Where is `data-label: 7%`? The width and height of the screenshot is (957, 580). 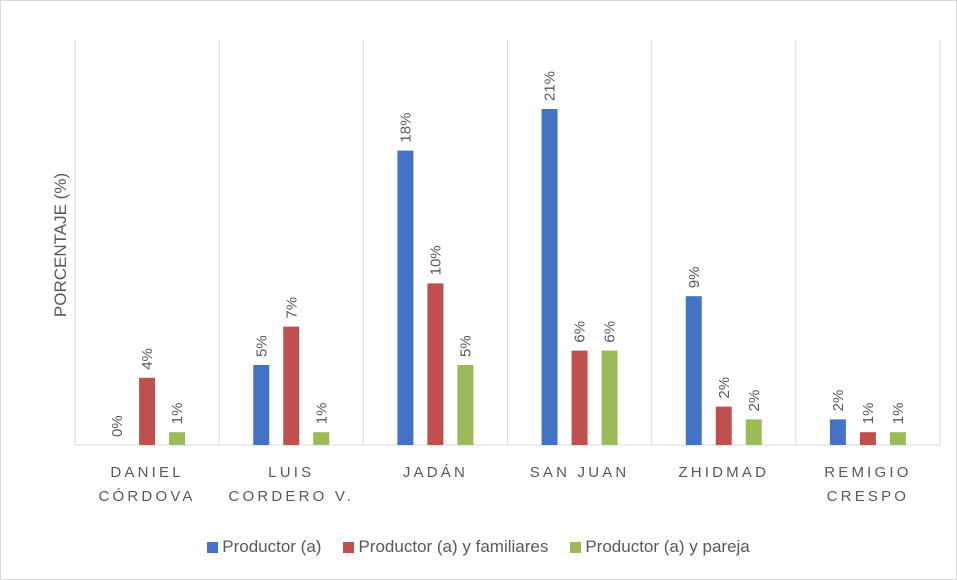 data-label: 7% is located at coordinates (291, 308).